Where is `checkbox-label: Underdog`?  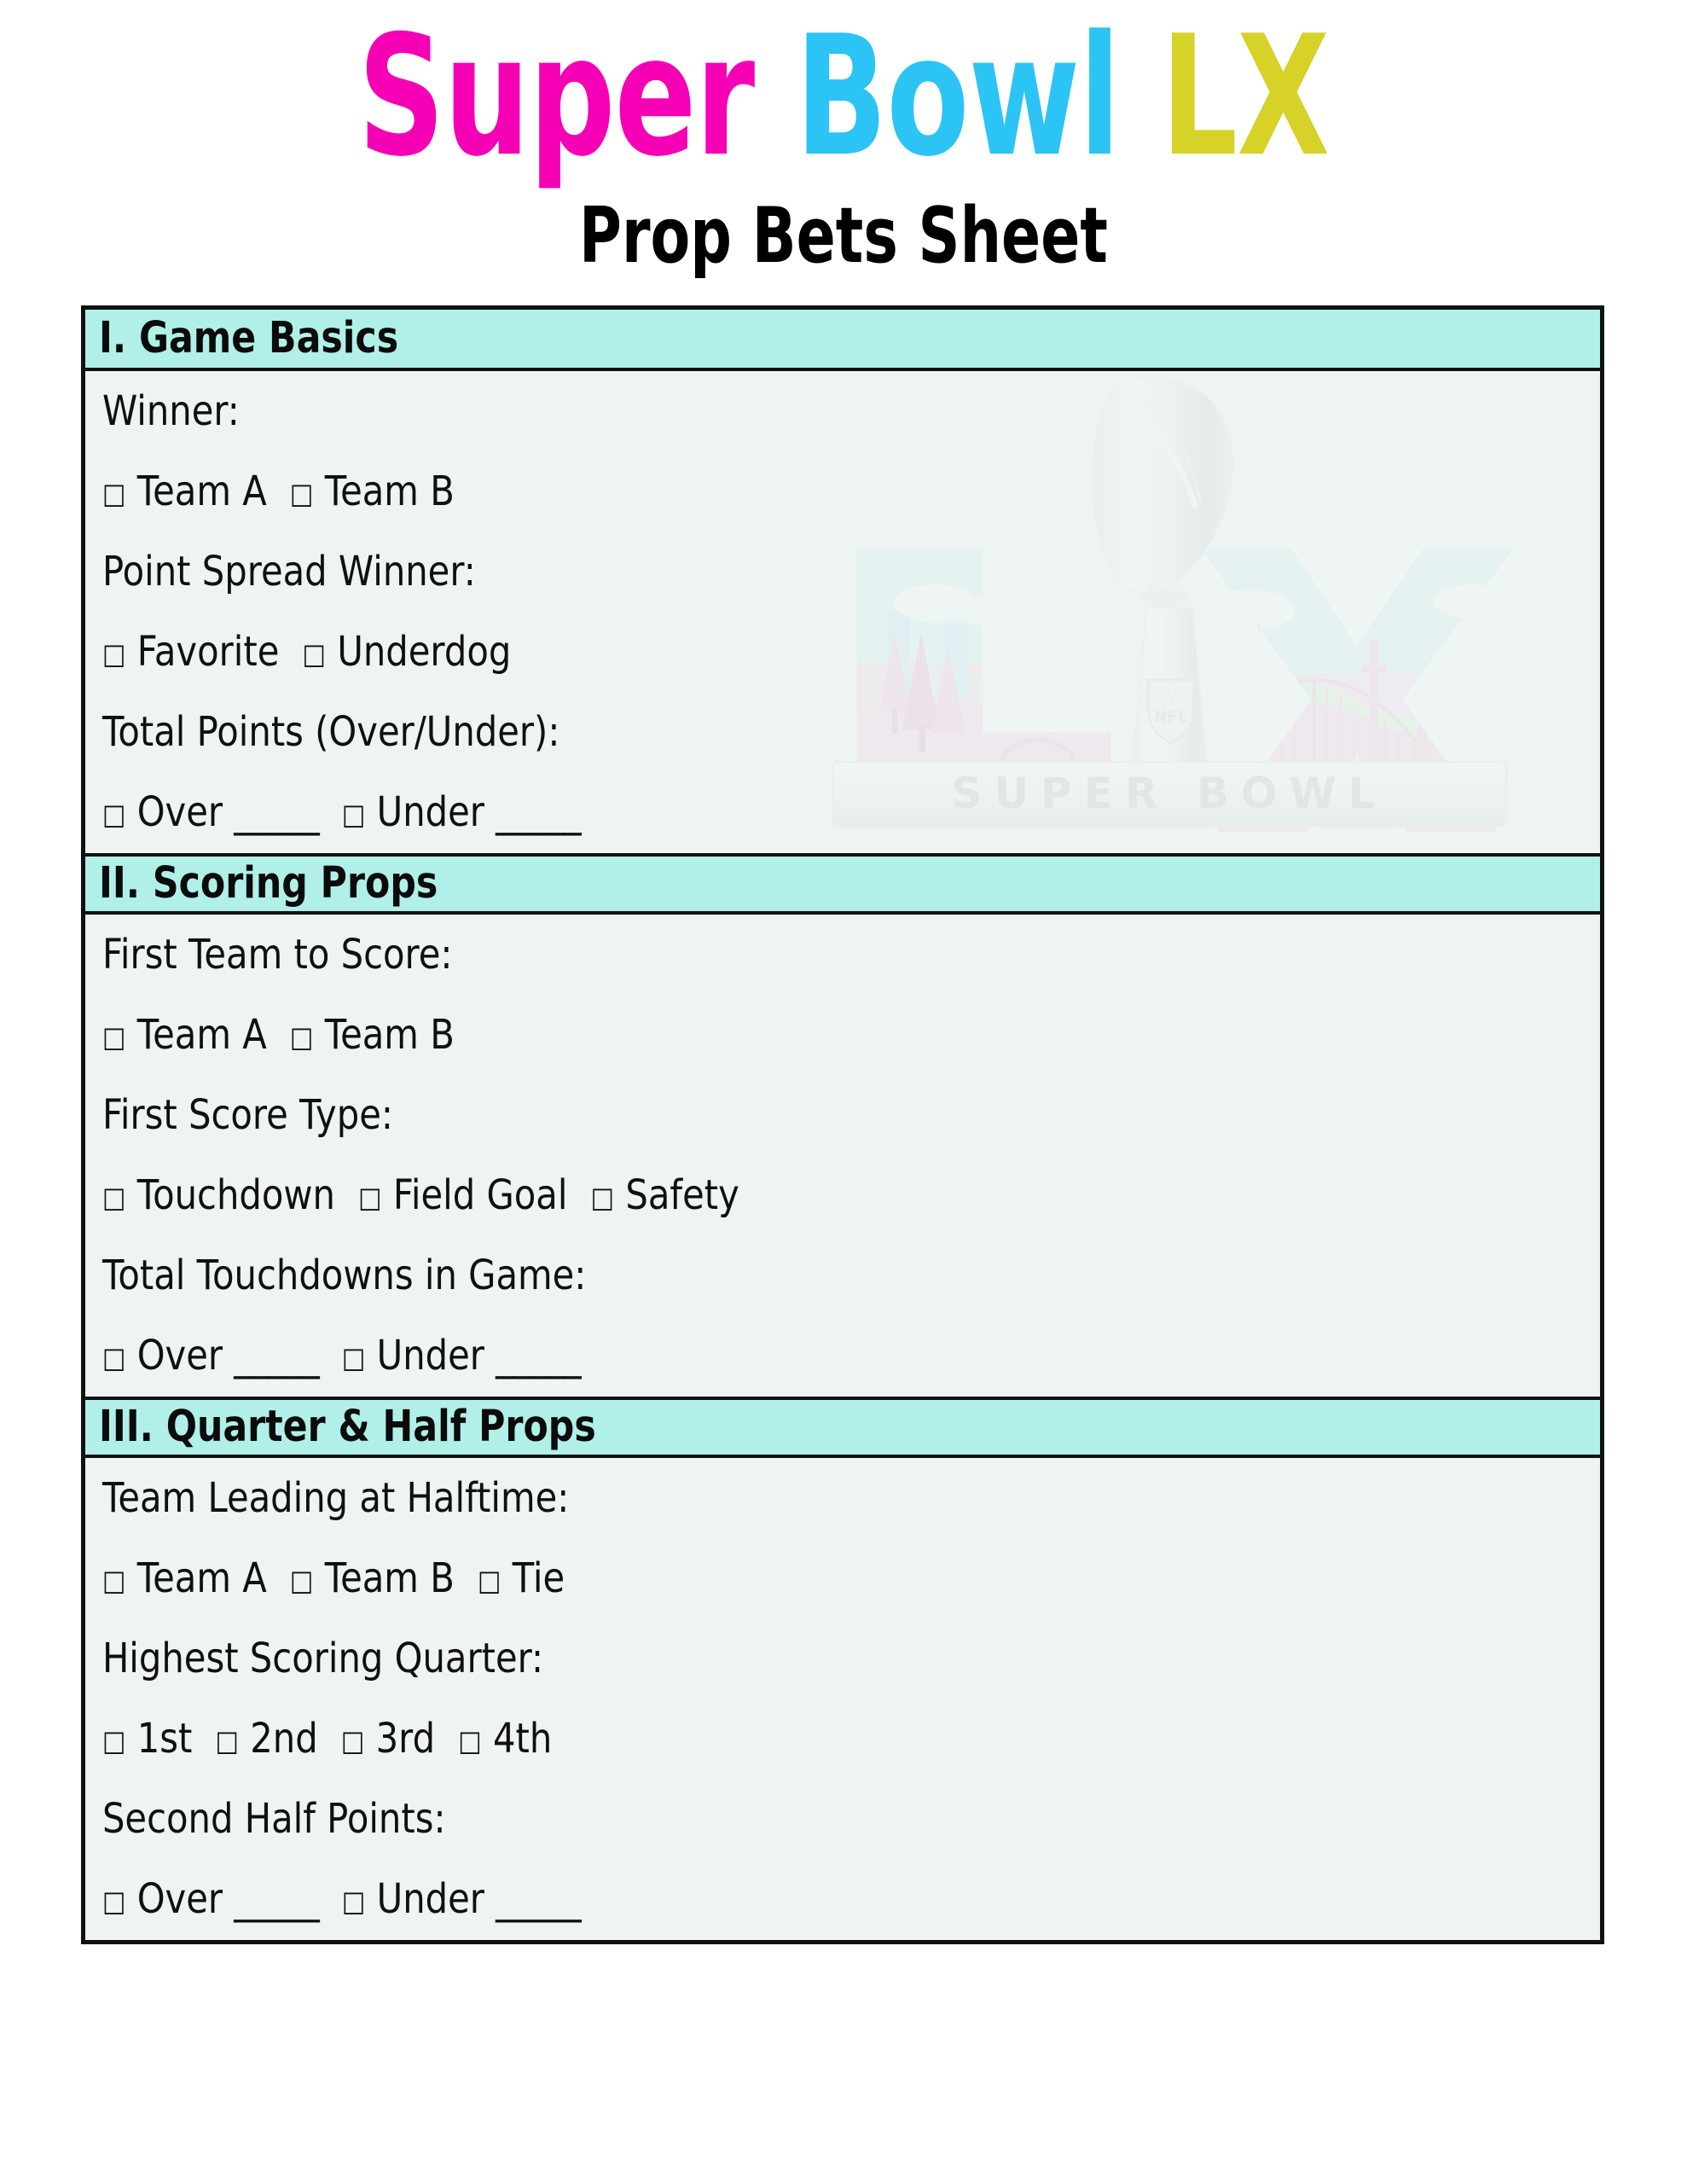
checkbox-label: Underdog is located at coordinates (425, 652).